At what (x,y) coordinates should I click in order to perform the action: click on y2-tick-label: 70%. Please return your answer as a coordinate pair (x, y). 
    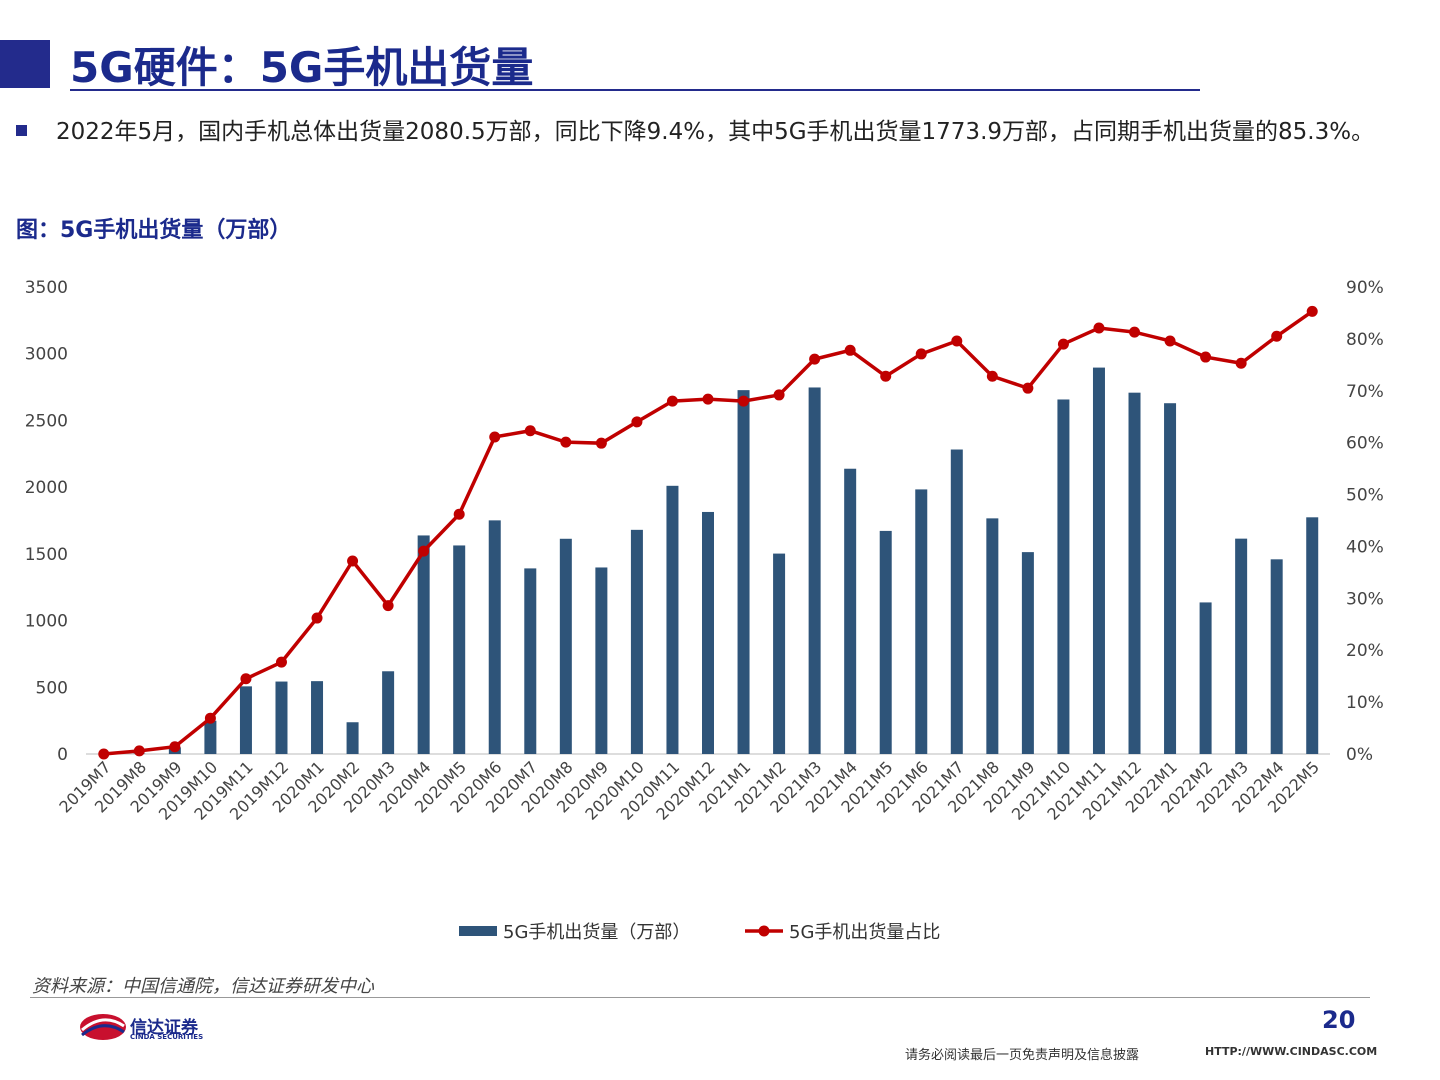
    Looking at the image, I should click on (1365, 392).